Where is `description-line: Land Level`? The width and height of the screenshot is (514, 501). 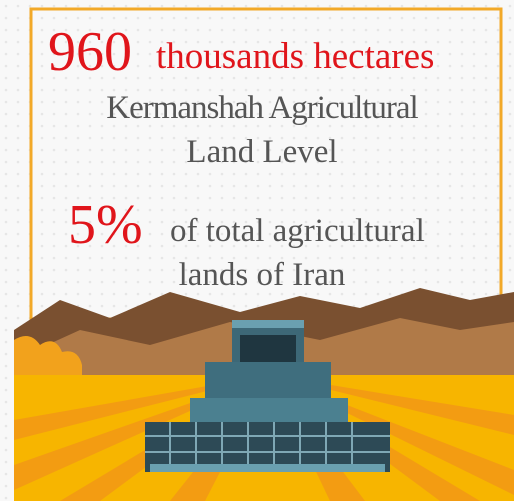
description-line: Land Level is located at coordinates (261, 152).